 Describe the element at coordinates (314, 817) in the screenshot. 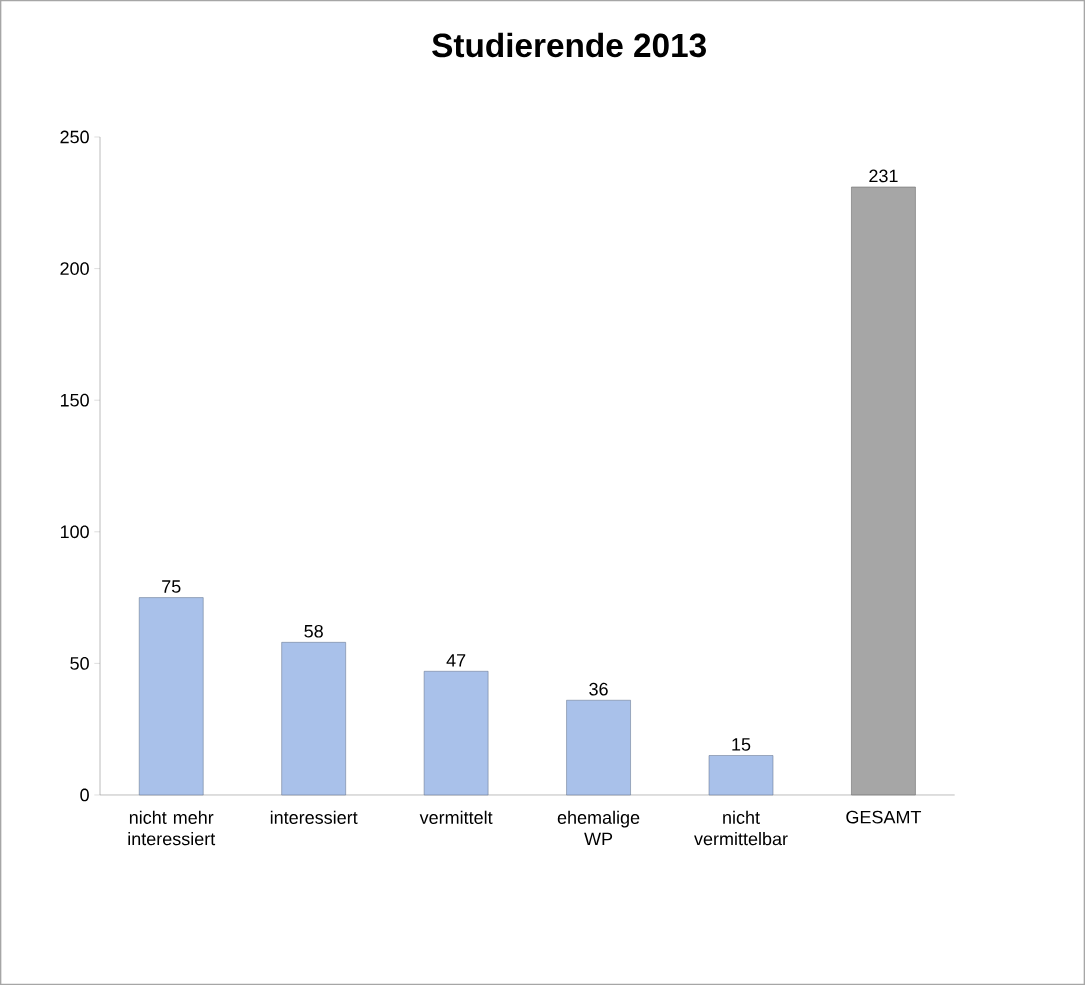

I see `x-tick-label: interessiert` at that location.